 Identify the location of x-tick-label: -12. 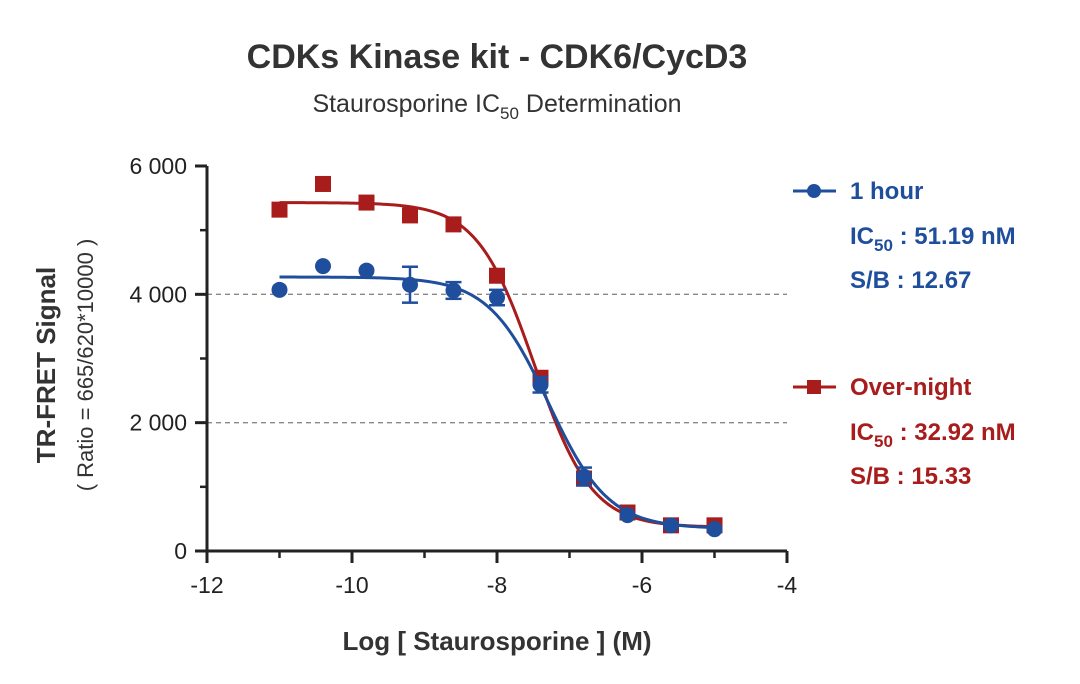
(206, 585).